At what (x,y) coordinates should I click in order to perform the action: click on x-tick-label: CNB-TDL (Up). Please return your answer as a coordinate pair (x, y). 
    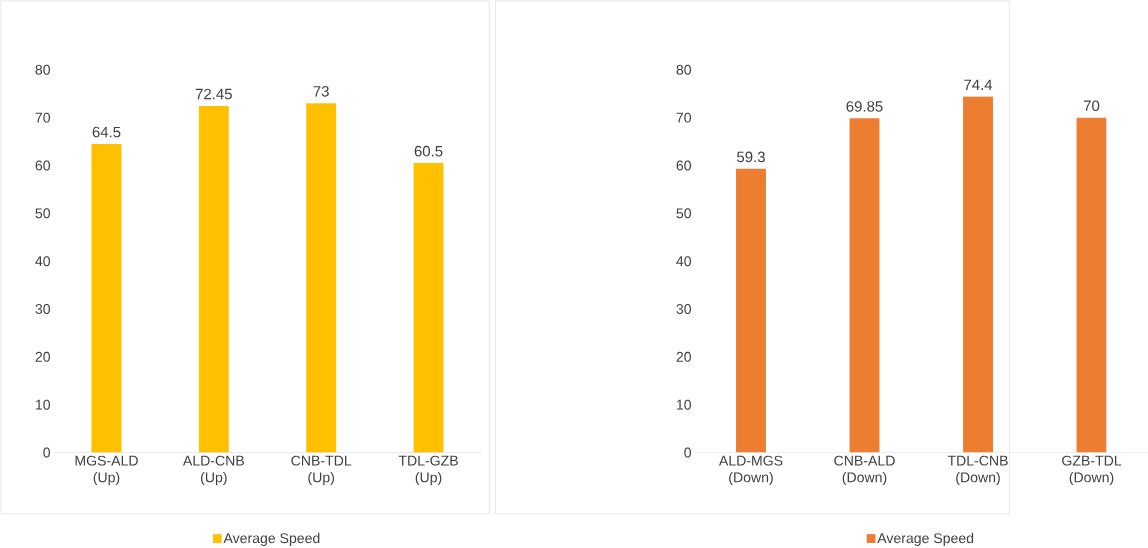
    Looking at the image, I should click on (321, 470).